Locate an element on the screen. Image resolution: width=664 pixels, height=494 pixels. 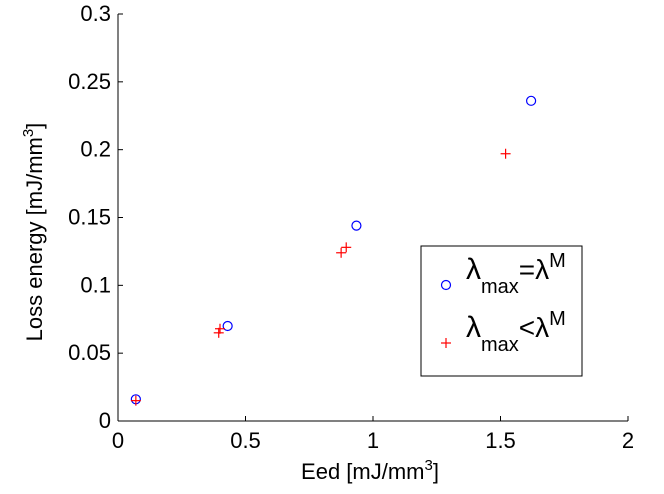
legend-entry-equal: λmax=λM is located at coordinates (503, 274).